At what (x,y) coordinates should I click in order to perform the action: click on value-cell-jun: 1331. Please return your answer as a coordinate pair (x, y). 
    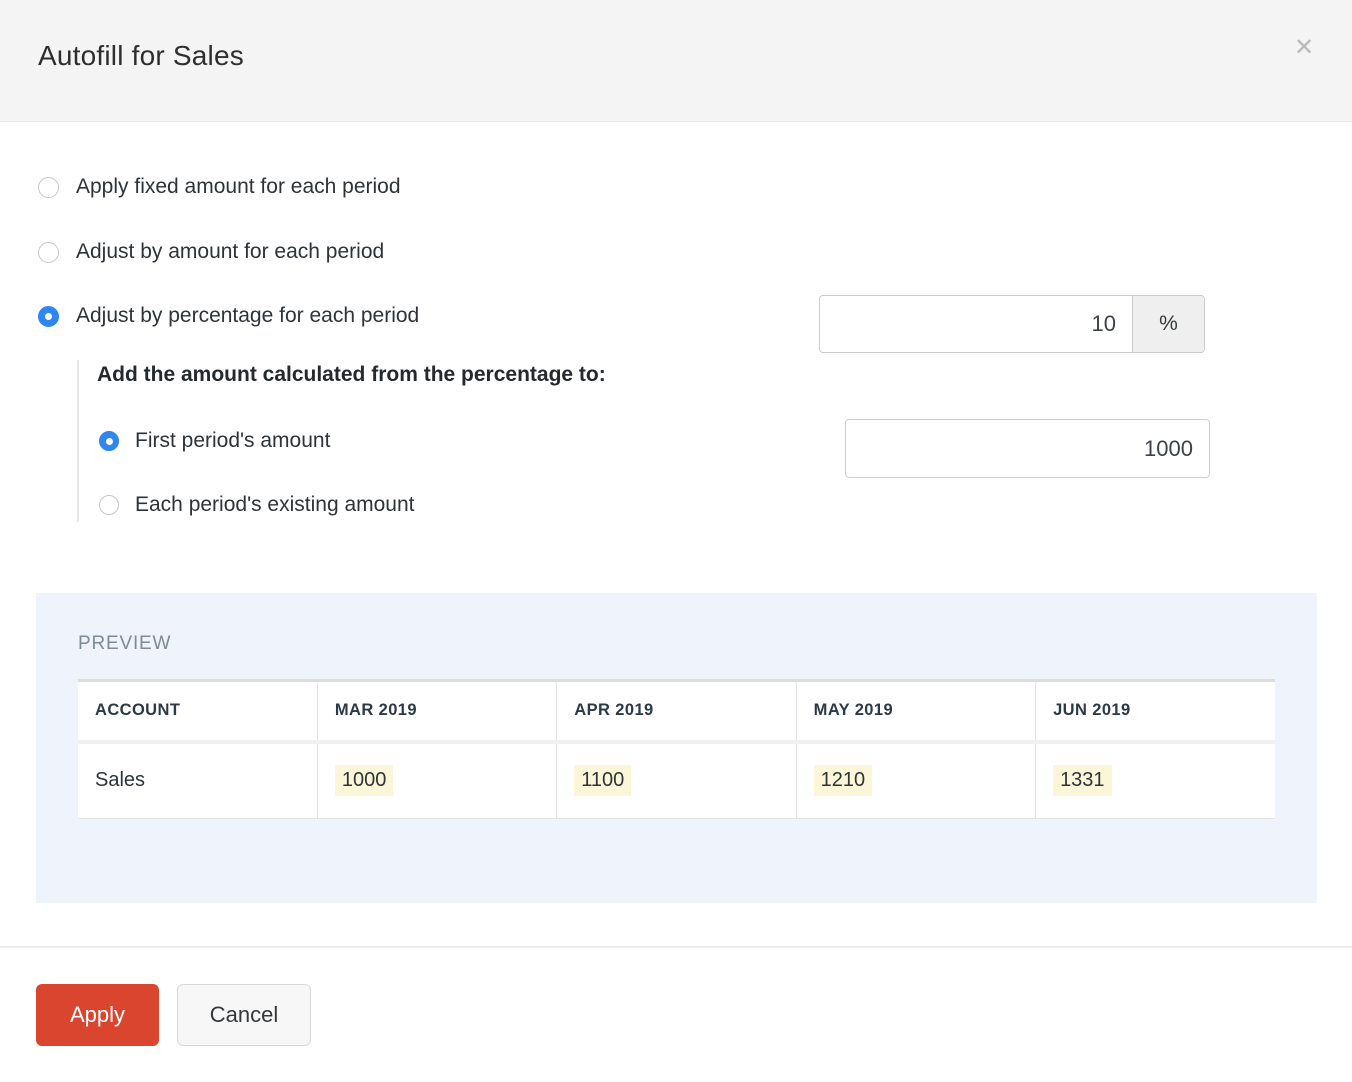
    Looking at the image, I should click on (1155, 780).